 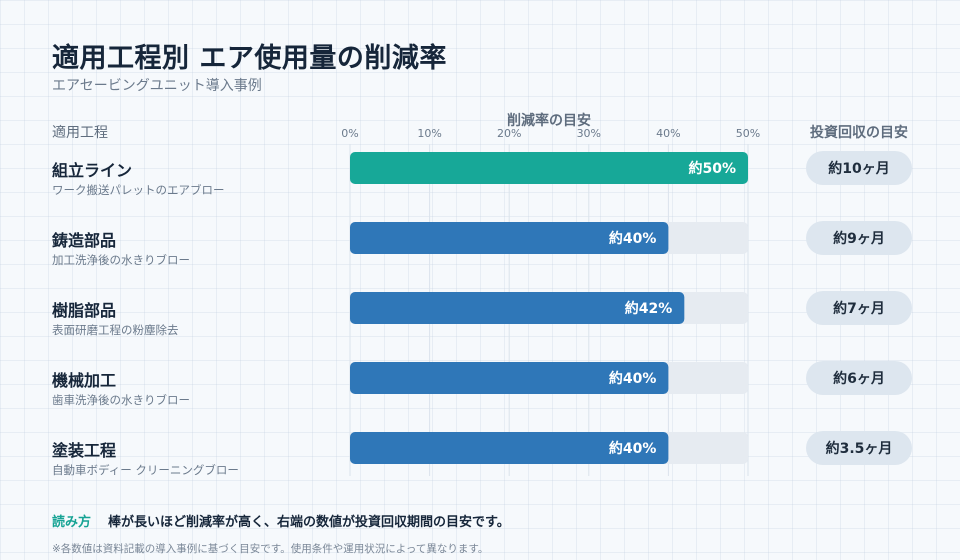 What do you see at coordinates (429, 133) in the screenshot?
I see `x-tick-label: 10%` at bounding box center [429, 133].